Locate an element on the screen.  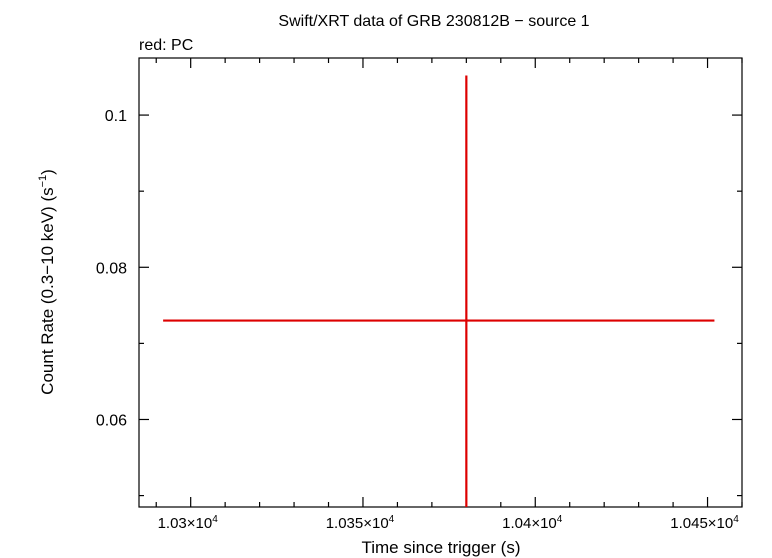
y-axis-label-main: Count Rate (0.3−10 keV) (s is located at coordinates (47, 290).